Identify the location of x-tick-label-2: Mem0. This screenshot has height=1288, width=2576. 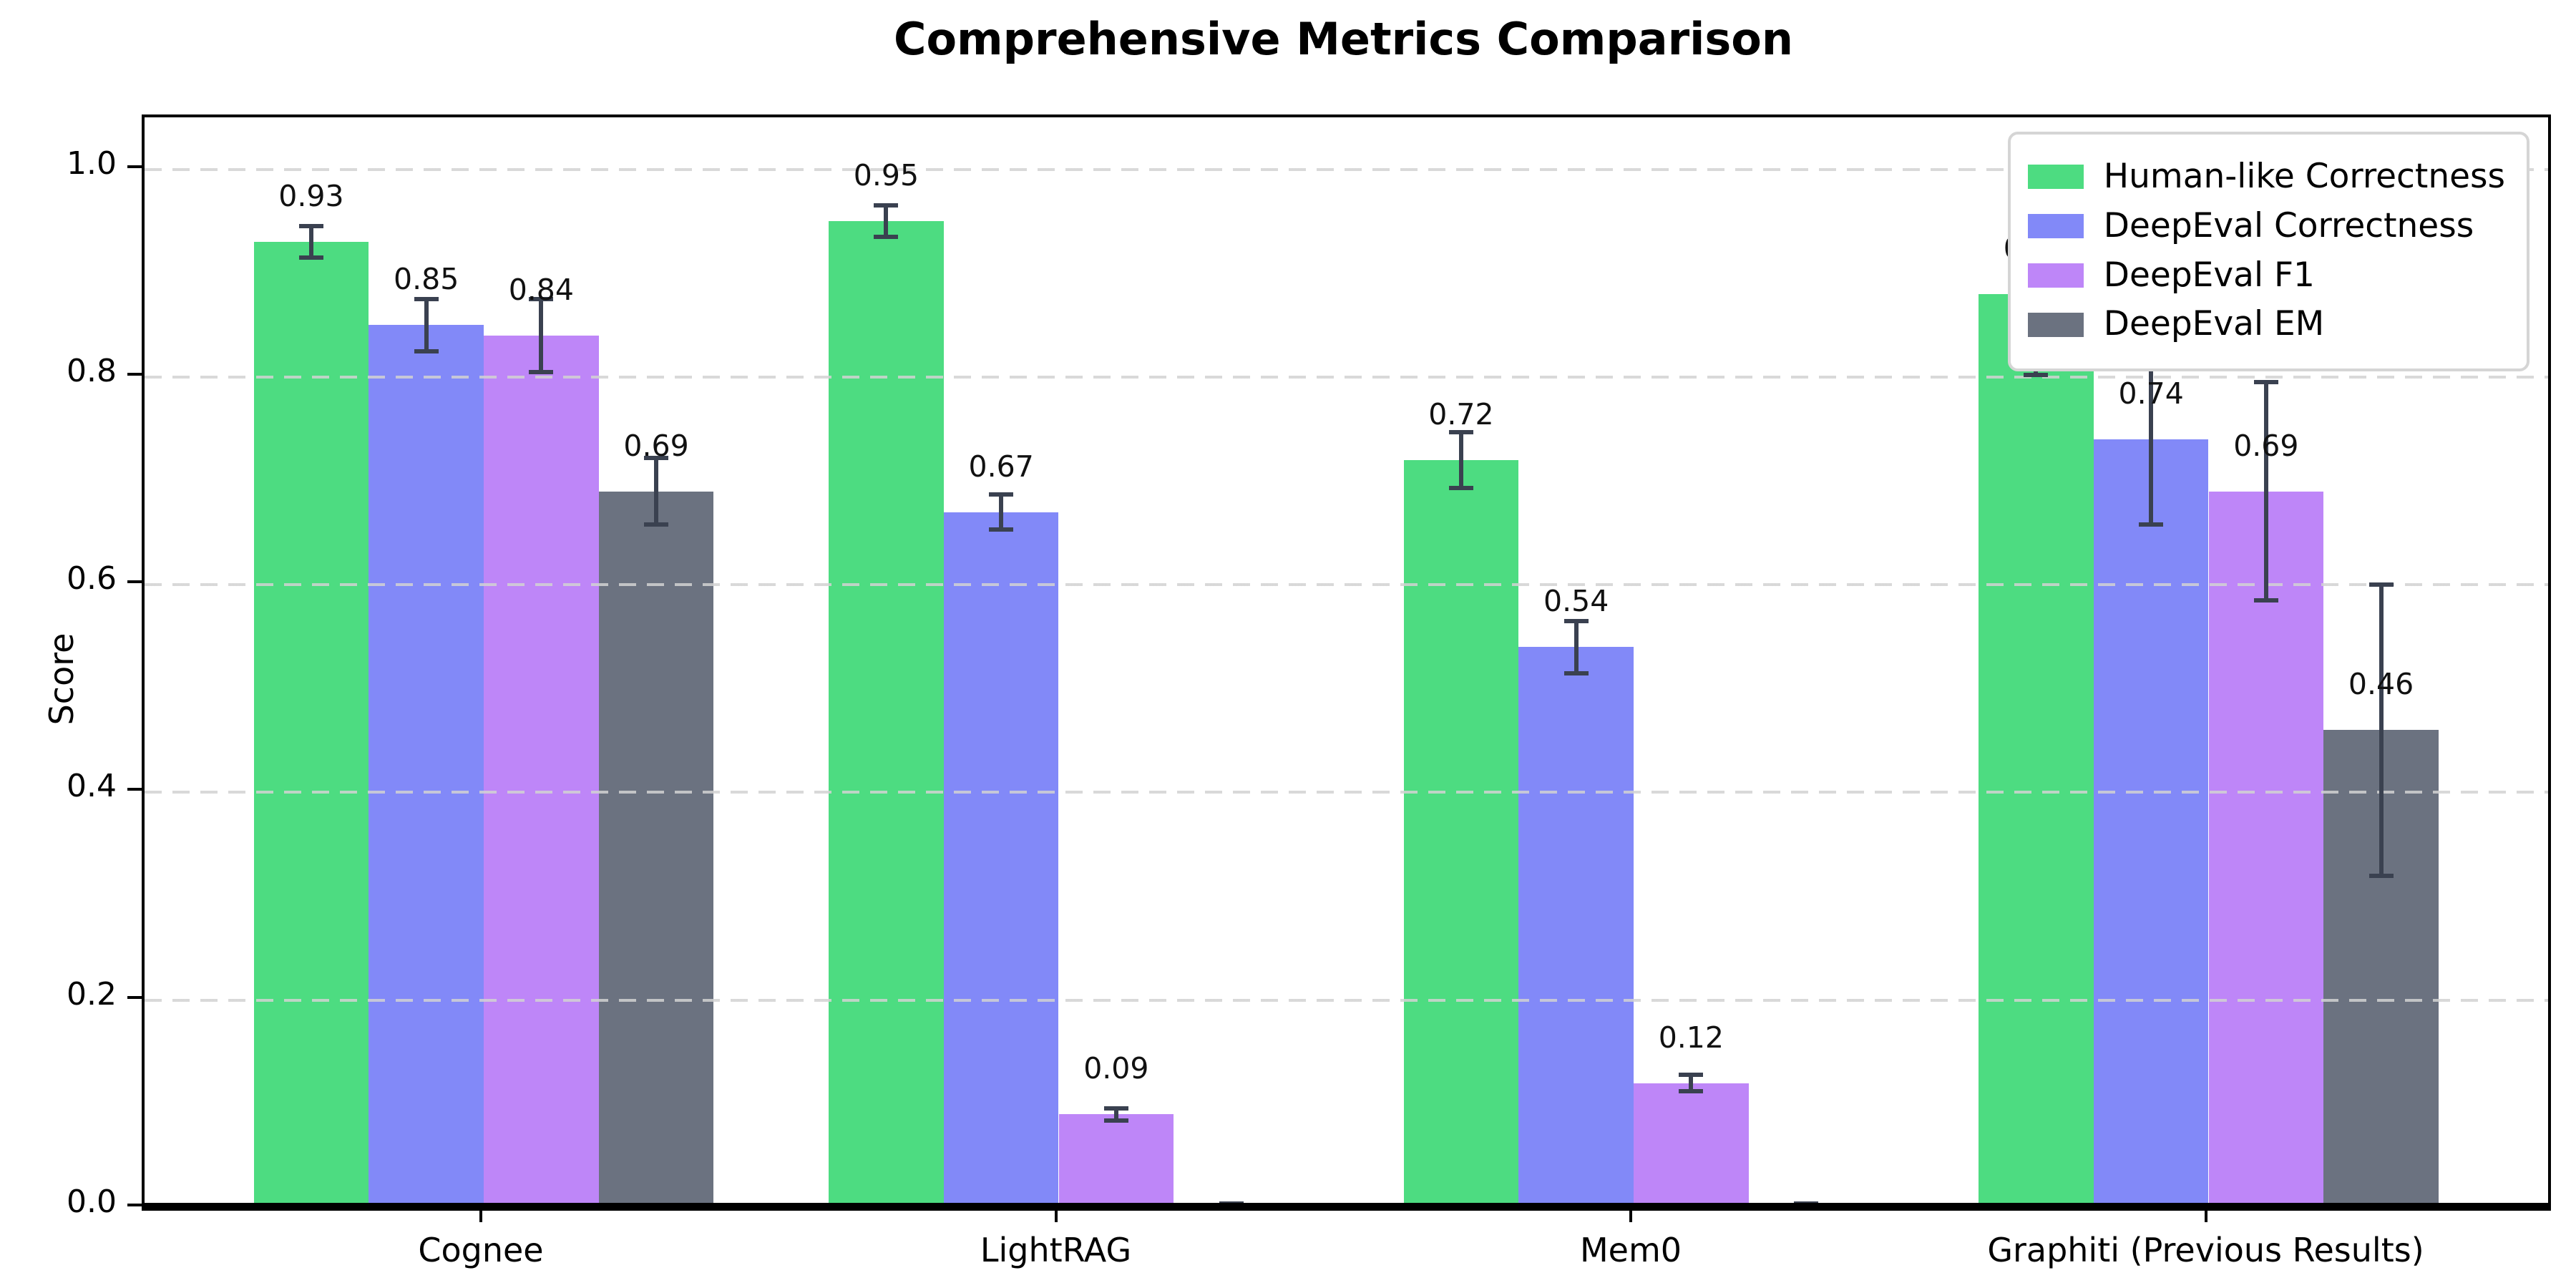
(1630, 1250).